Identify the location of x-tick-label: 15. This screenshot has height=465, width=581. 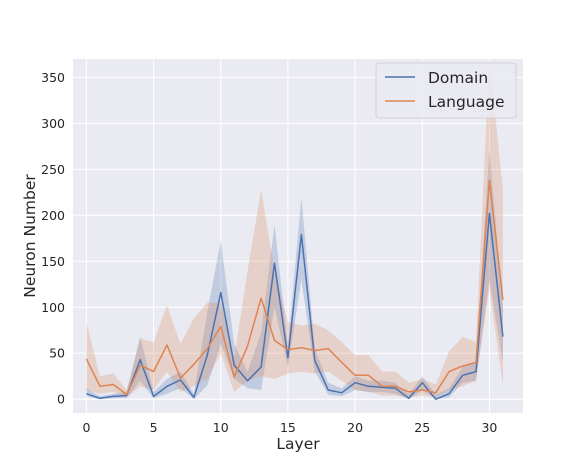
(288, 427).